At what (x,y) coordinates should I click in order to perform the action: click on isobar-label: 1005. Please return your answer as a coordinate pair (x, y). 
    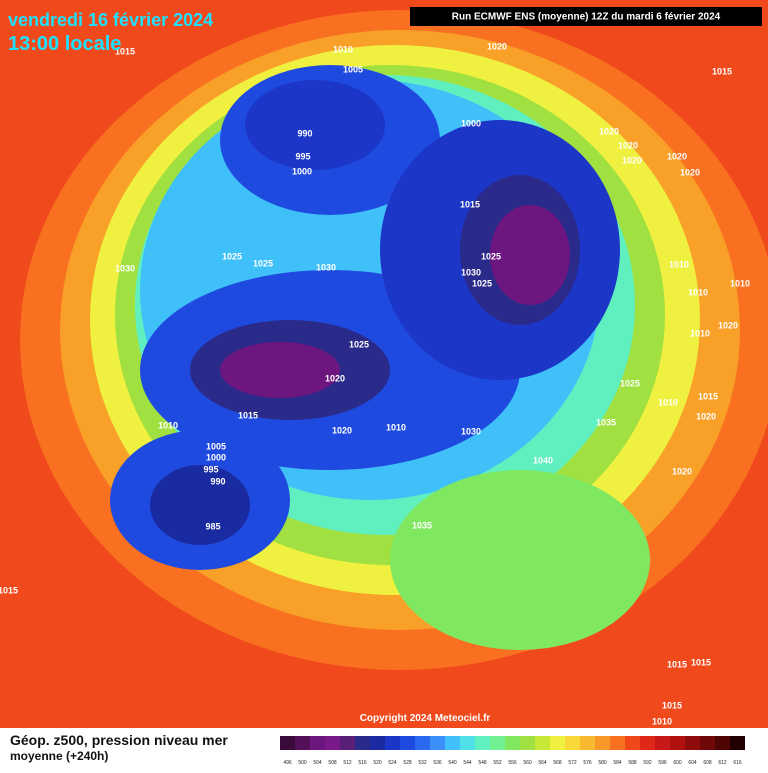
    Looking at the image, I should click on (216, 446).